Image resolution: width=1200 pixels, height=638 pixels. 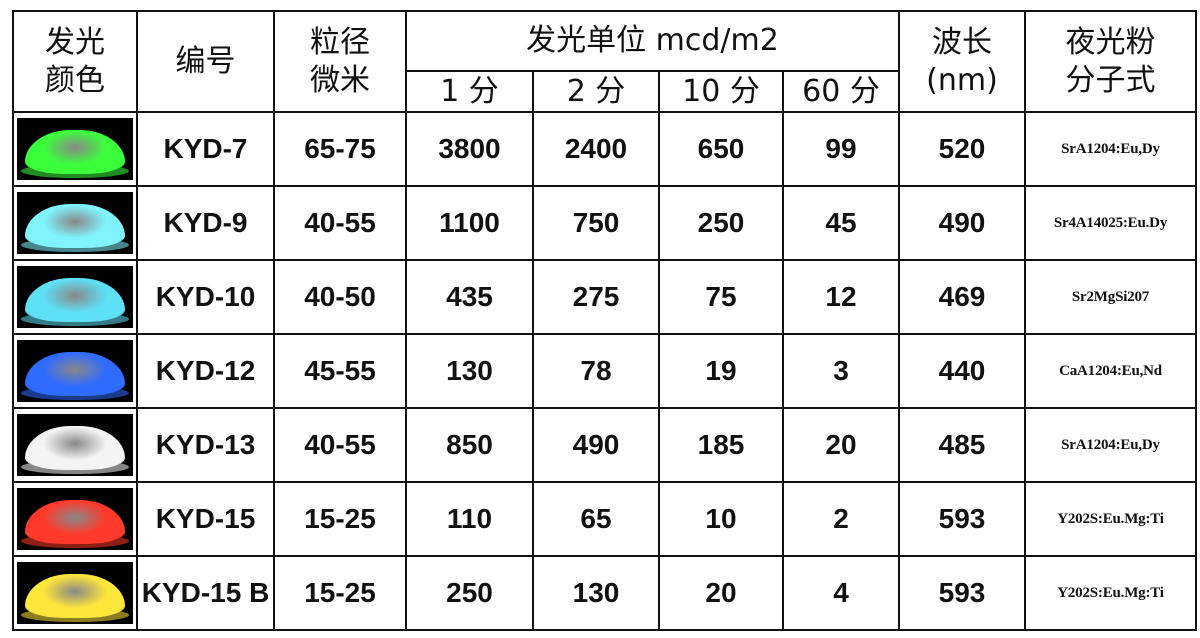 I want to click on wavelength: 520, so click(x=962, y=149).